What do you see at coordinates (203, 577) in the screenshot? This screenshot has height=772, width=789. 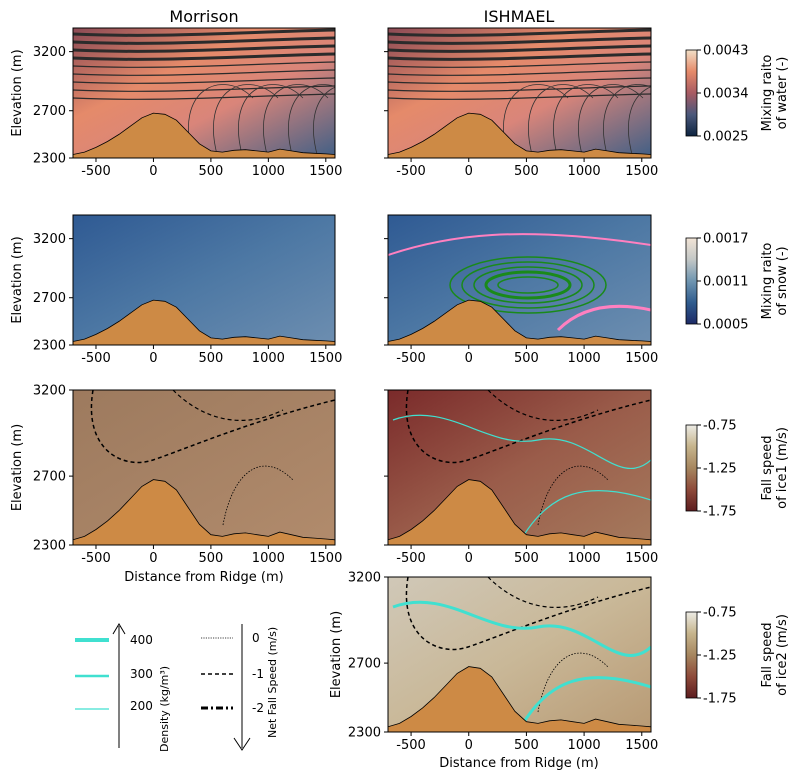 I see `x-axis-label-morrison: Distance from Ridge (m)` at bounding box center [203, 577].